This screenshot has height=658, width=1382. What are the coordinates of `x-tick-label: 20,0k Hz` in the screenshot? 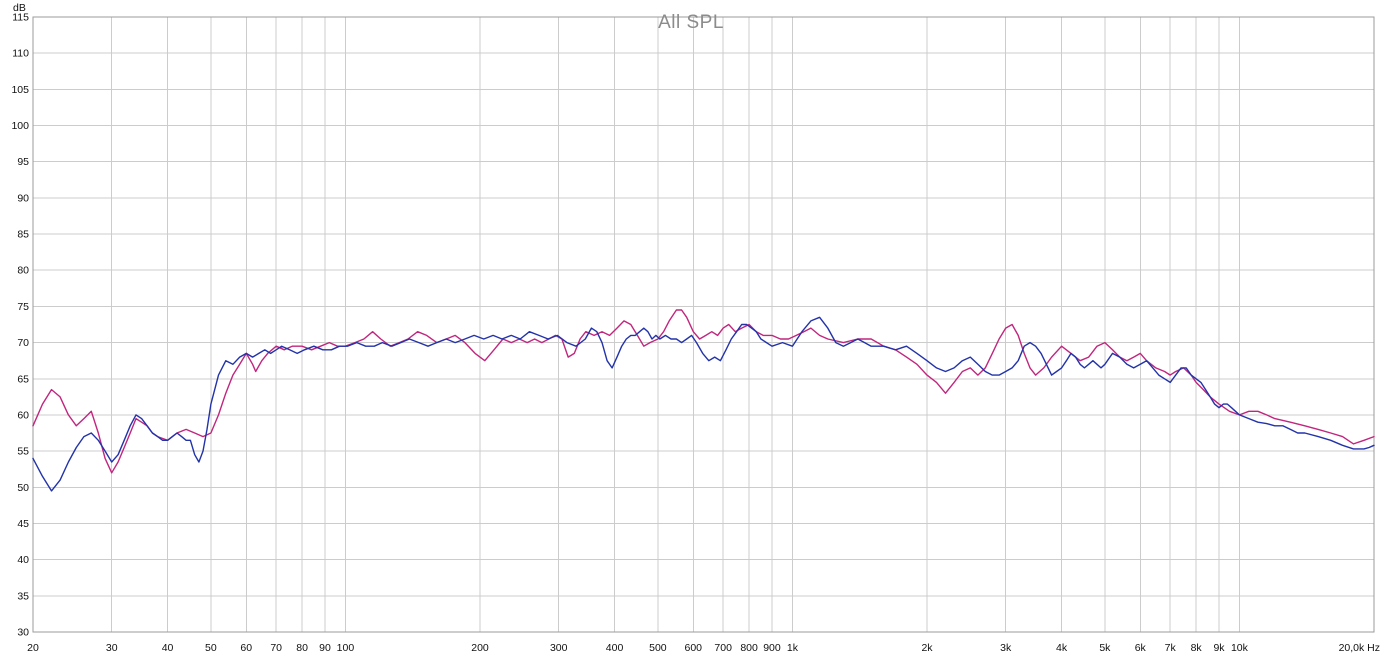 It's located at (1359, 648).